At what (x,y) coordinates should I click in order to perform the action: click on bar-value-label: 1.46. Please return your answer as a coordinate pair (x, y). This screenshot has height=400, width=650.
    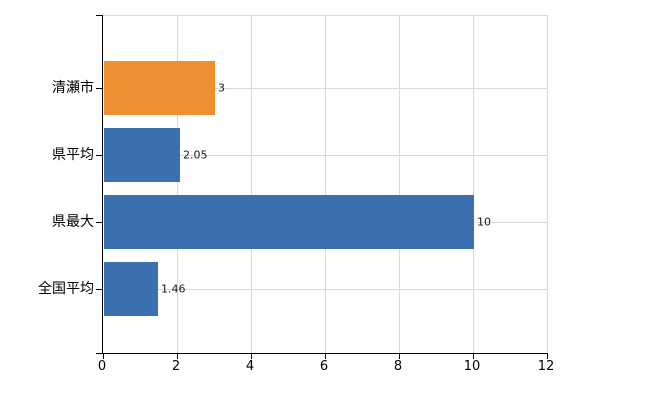
    Looking at the image, I should click on (173, 289).